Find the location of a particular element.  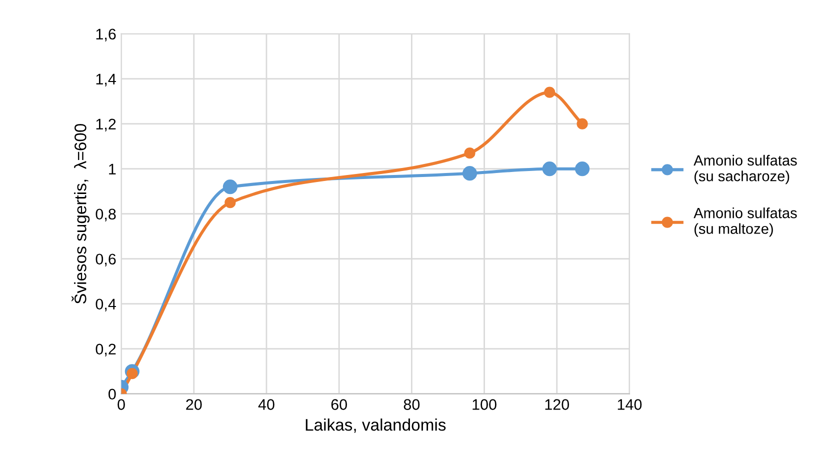

y-tick-label: 1,2 is located at coordinates (106, 125).